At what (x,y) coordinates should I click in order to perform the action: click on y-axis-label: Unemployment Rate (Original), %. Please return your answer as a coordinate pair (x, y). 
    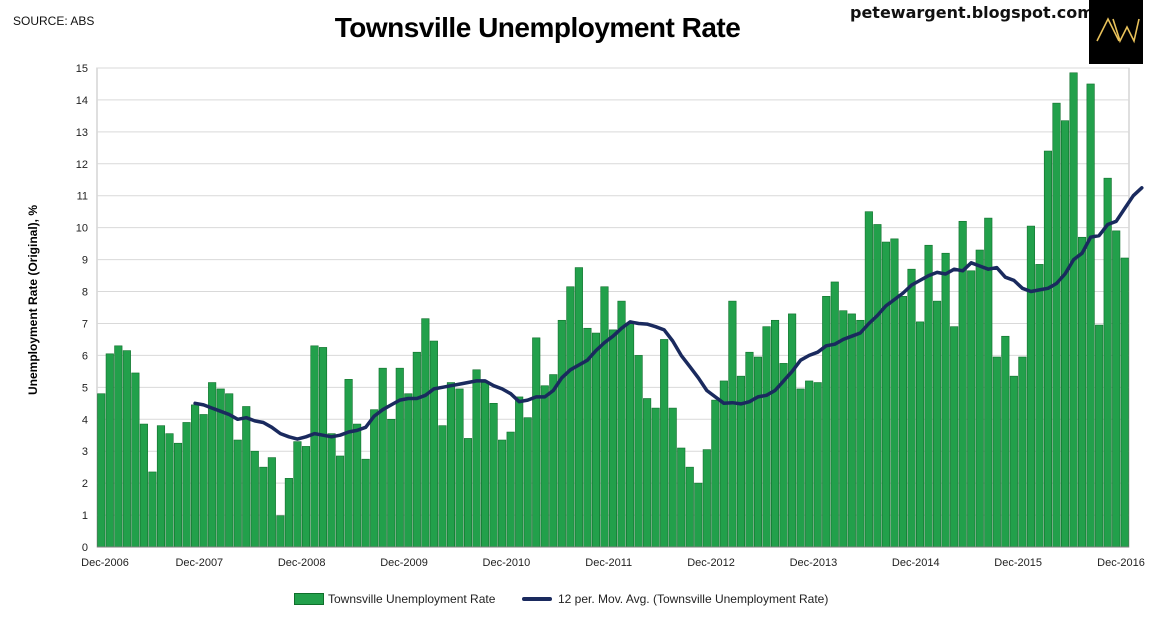
    Looking at the image, I should click on (33, 300).